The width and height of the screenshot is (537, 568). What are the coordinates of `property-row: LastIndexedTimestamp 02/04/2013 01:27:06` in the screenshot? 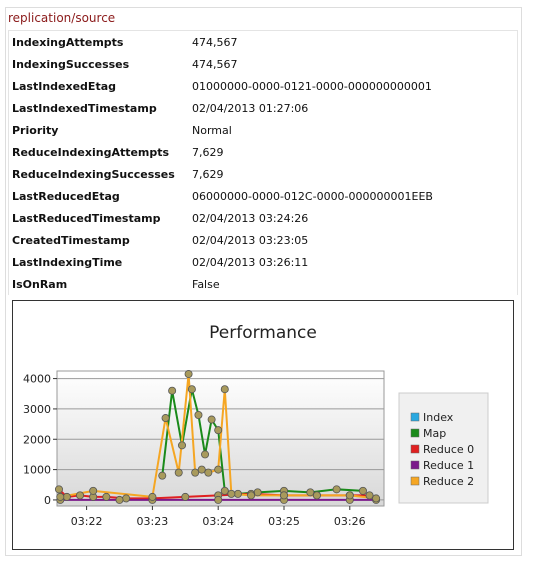 It's located at (263, 108).